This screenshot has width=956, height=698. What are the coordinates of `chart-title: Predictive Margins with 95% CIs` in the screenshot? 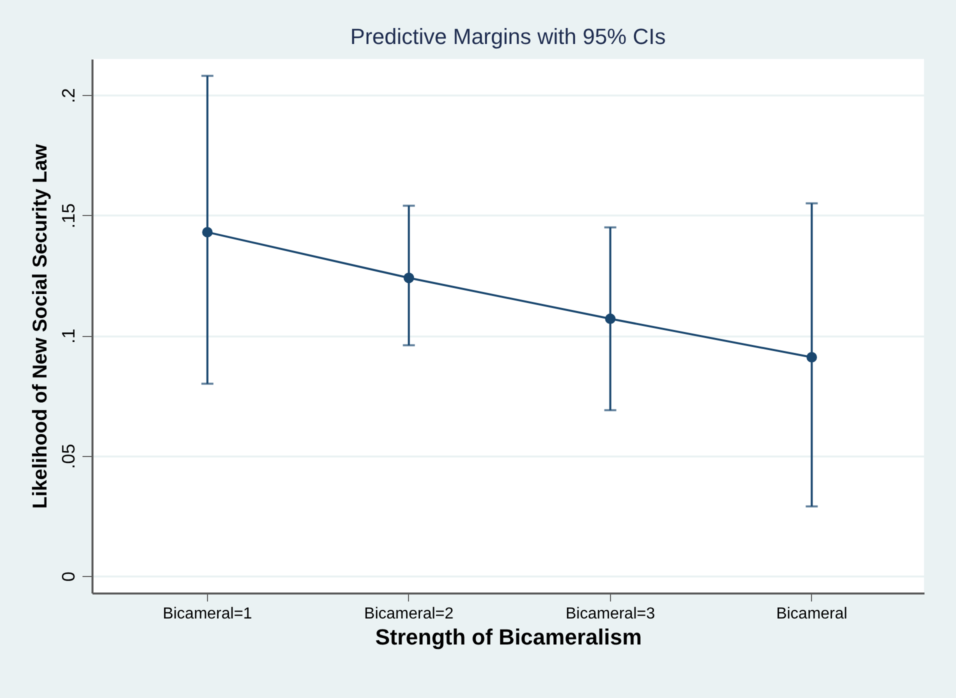 It's located at (508, 36).